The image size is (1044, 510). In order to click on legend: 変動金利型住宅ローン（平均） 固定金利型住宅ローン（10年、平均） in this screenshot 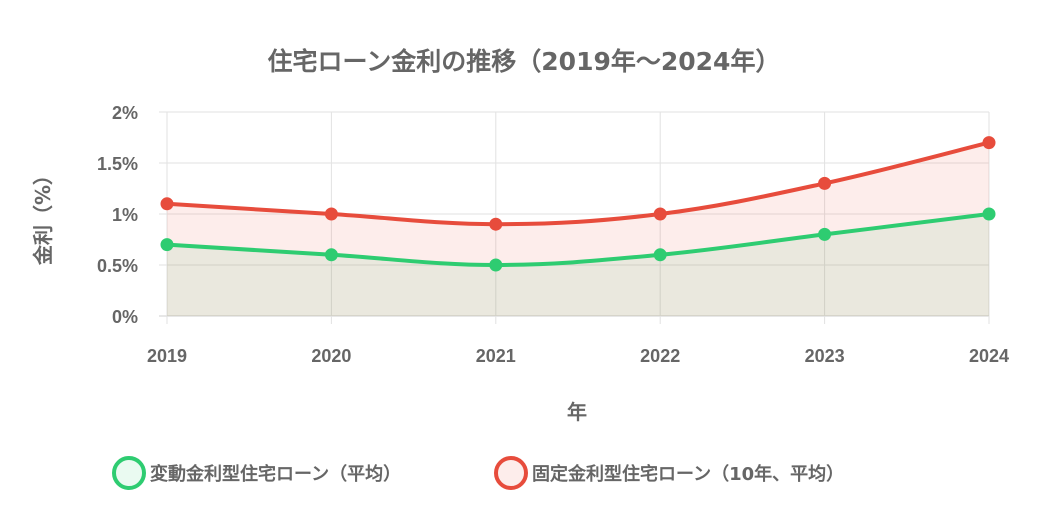, I will do `click(478, 473)`.